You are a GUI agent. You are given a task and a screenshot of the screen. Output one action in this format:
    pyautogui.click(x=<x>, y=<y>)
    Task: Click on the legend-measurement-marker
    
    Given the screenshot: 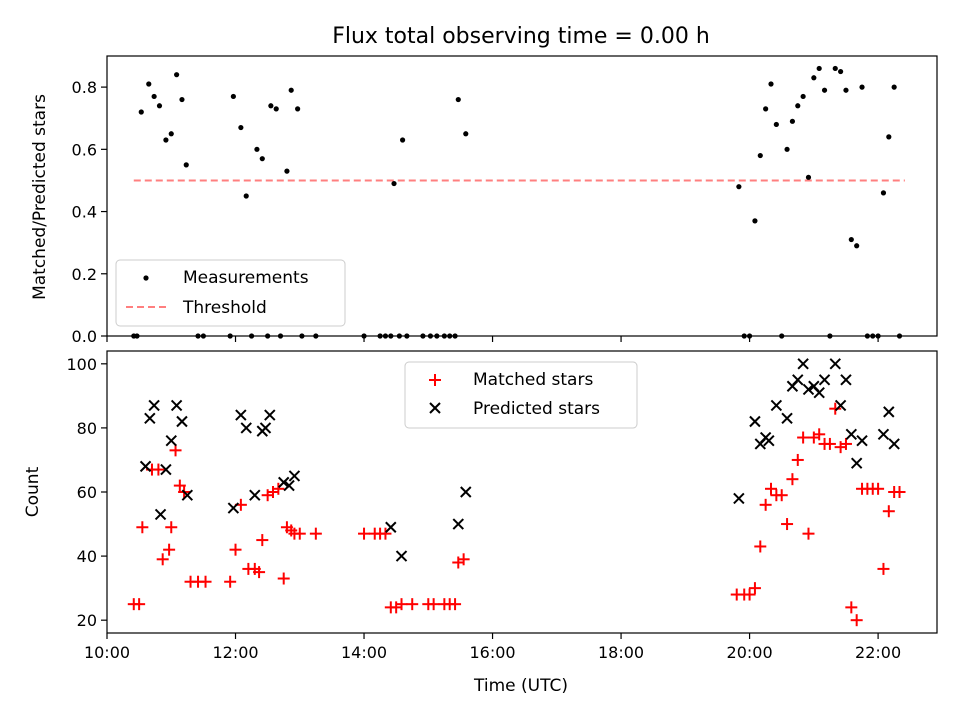 What is the action you would take?
    pyautogui.click(x=146, y=278)
    